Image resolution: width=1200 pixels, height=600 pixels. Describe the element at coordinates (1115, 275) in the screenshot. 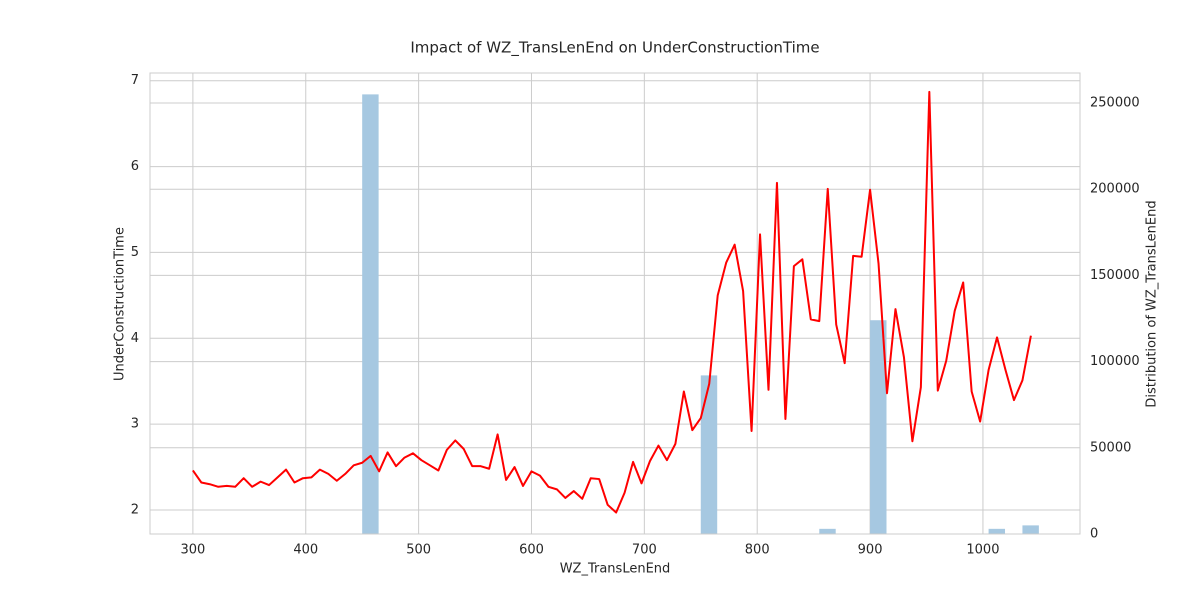

I see `y2-tick-label: 150000` at that location.